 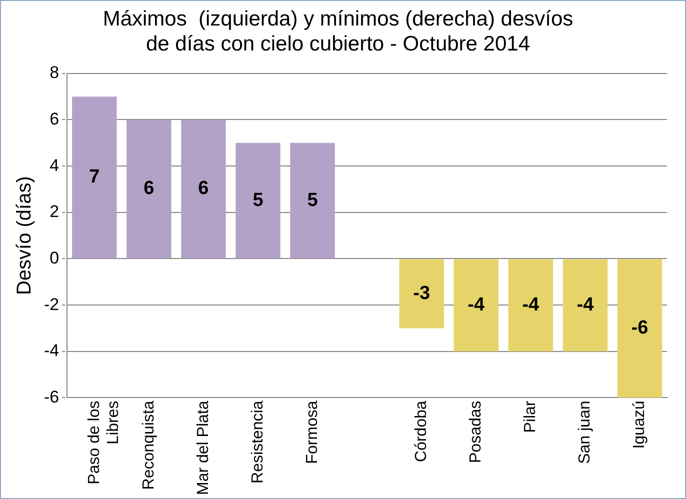 I want to click on x-tick-label: Posadas, so click(x=476, y=431).